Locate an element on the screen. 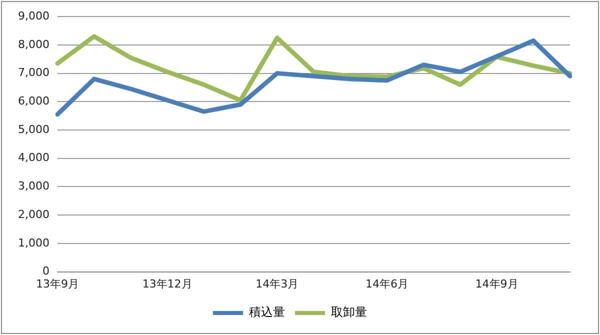 The width and height of the screenshot is (600, 335). y-tick-label: 2,000 is located at coordinates (34, 214).